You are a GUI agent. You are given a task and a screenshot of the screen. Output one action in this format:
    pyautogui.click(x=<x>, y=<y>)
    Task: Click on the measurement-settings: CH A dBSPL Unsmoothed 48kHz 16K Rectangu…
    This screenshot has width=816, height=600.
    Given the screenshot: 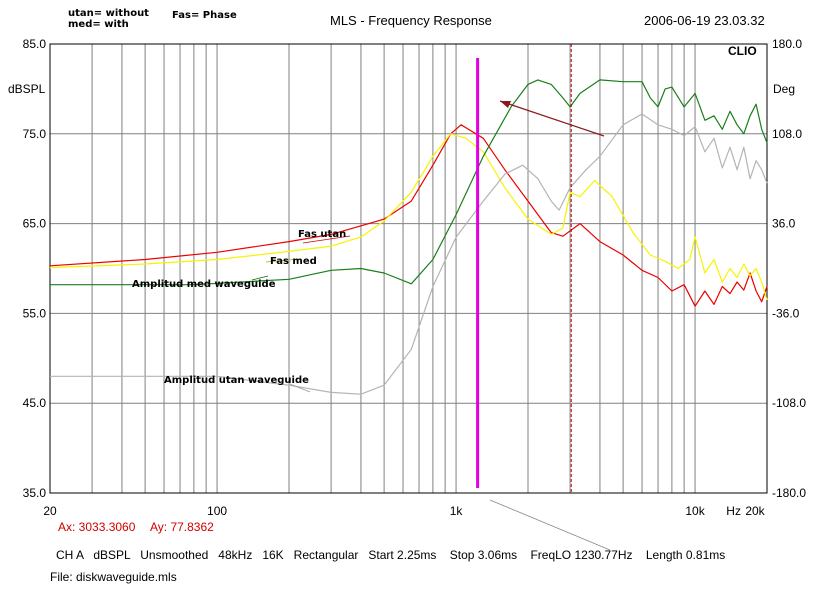 What is the action you would take?
    pyautogui.click(x=391, y=555)
    